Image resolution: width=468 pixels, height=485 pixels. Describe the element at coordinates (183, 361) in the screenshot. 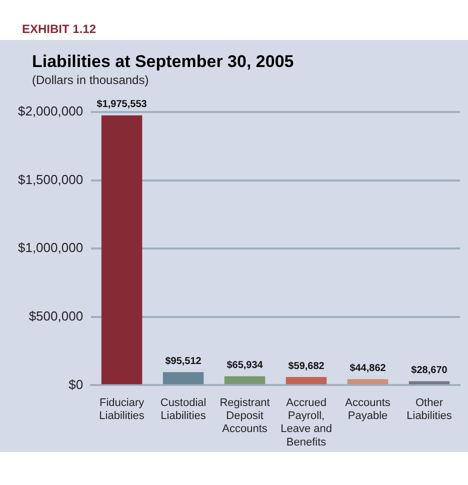

I see `data-label: $95,512` at that location.